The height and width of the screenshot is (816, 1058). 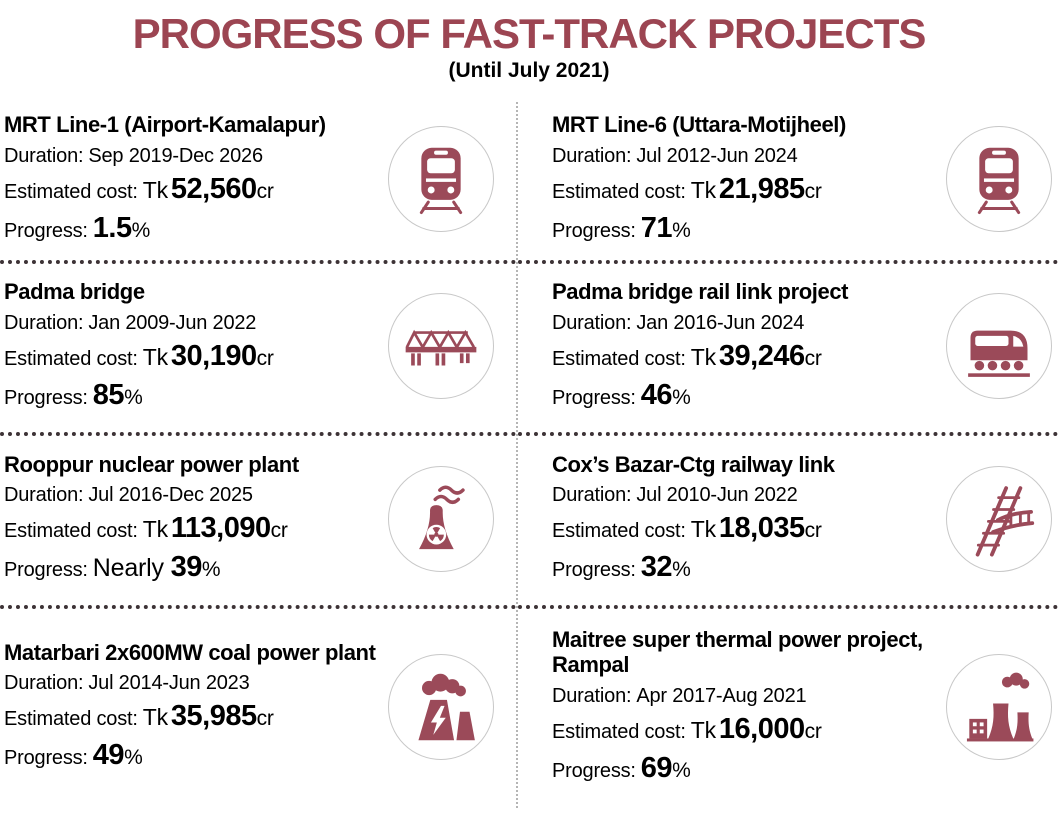 What do you see at coordinates (745, 189) in the screenshot?
I see `project-cost: Estimated cost: Tk 21,985cr` at bounding box center [745, 189].